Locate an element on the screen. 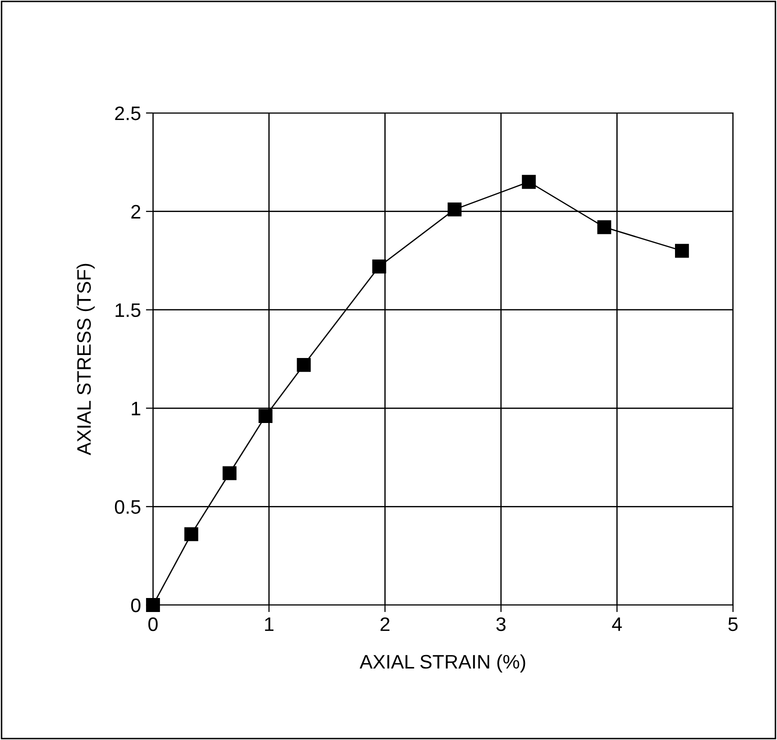 The width and height of the screenshot is (777, 740). x-tick-label: 5 is located at coordinates (733, 625).